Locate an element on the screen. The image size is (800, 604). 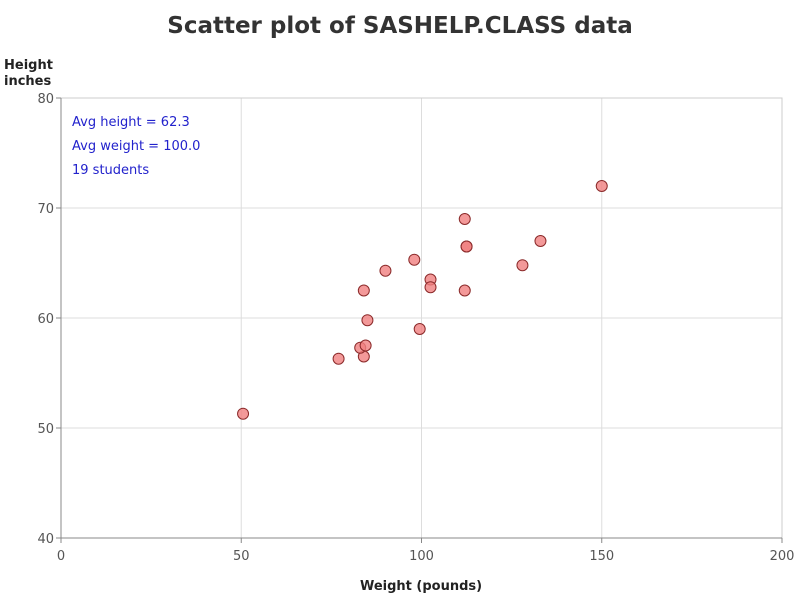
x-axis-label: Weight (pounds) is located at coordinates (421, 586).